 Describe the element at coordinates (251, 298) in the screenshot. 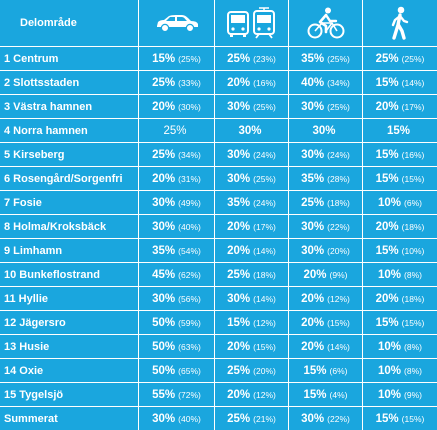

I see `transit-share: 30% (14%)` at that location.